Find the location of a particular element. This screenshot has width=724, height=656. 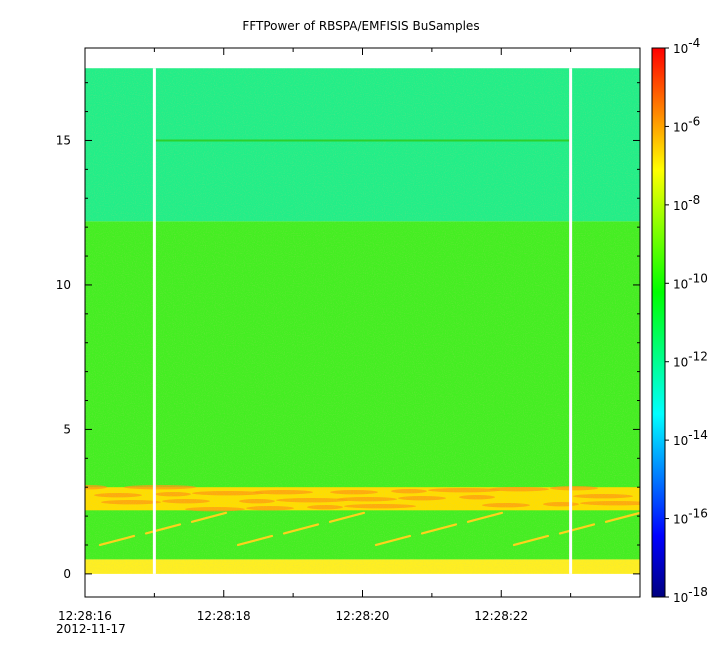

chart-title: FFTPower of RBSPA/EMFISIS BuSamples is located at coordinates (360, 26).